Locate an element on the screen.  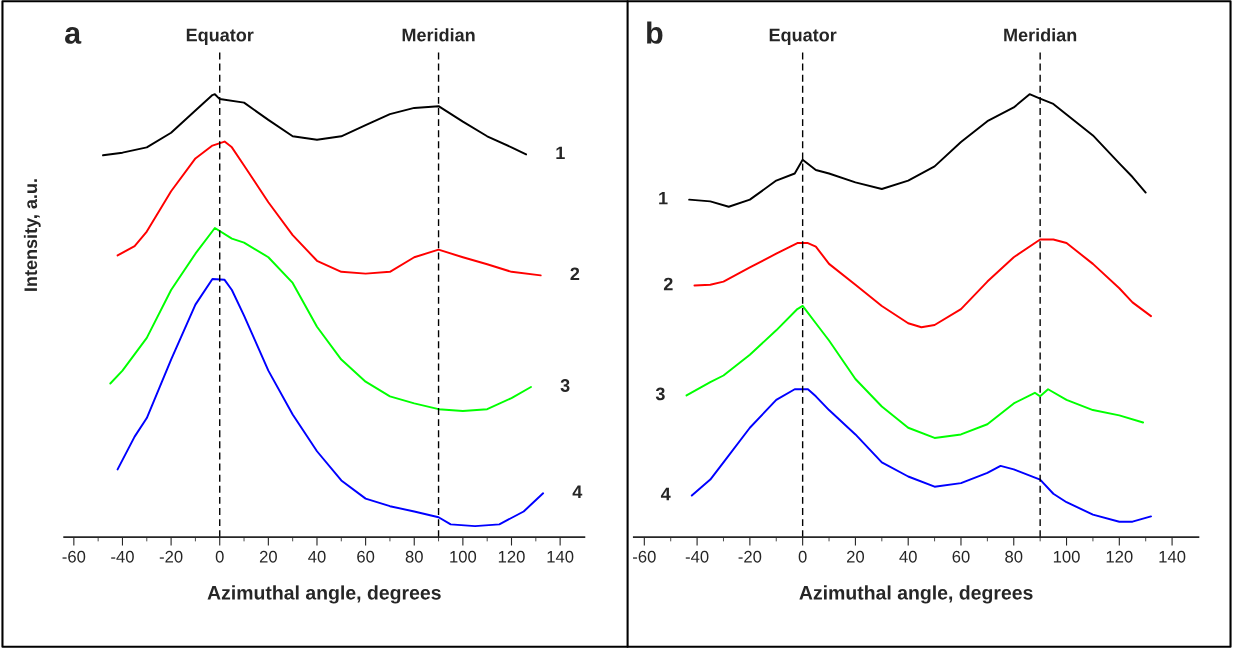
text: b is located at coordinates (655, 32).